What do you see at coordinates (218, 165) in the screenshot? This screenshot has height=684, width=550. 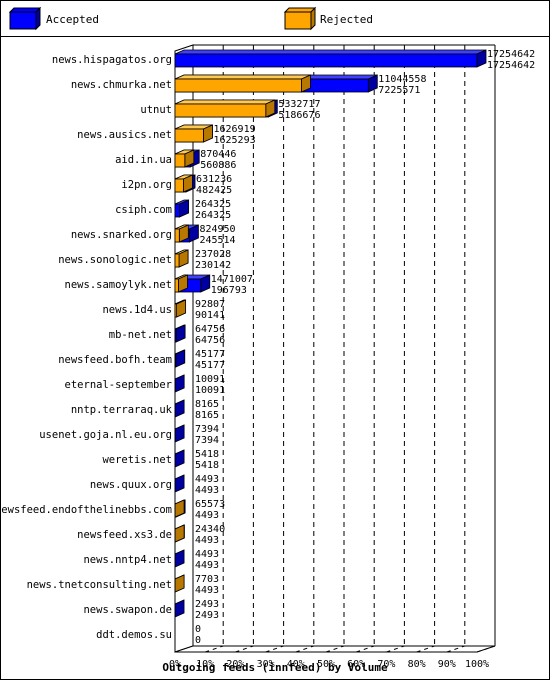 I see `value-label-bottom: 560886` at bounding box center [218, 165].